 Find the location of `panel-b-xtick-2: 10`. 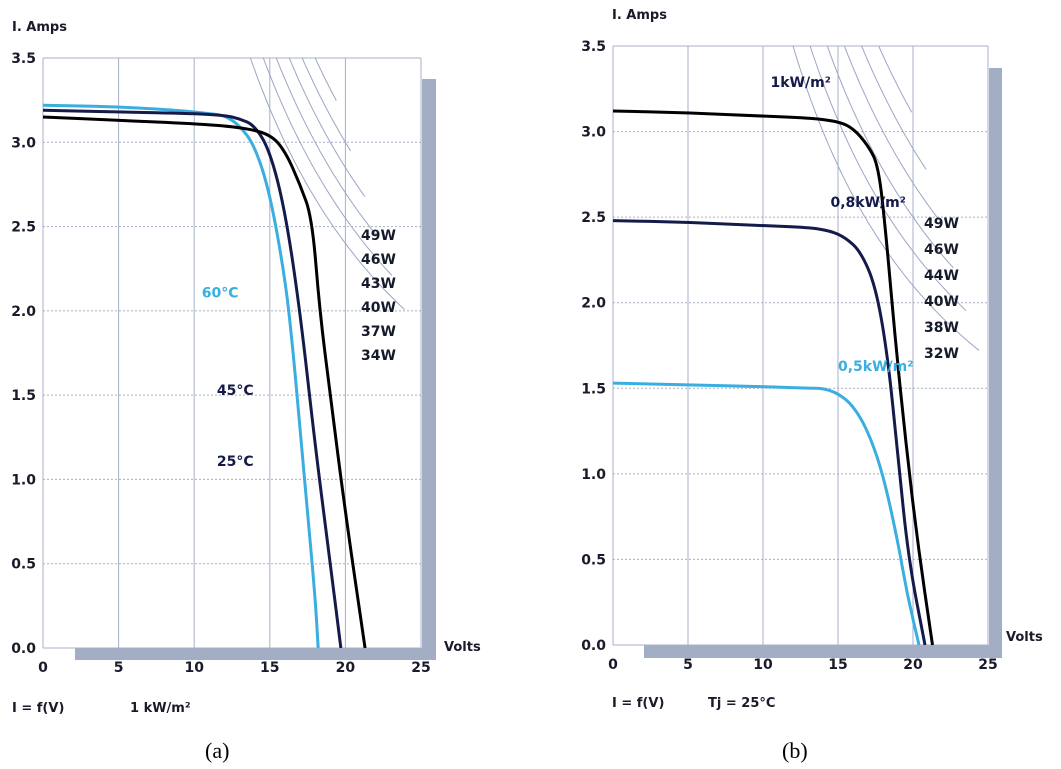

panel-b-xtick-2: 10 is located at coordinates (763, 665).